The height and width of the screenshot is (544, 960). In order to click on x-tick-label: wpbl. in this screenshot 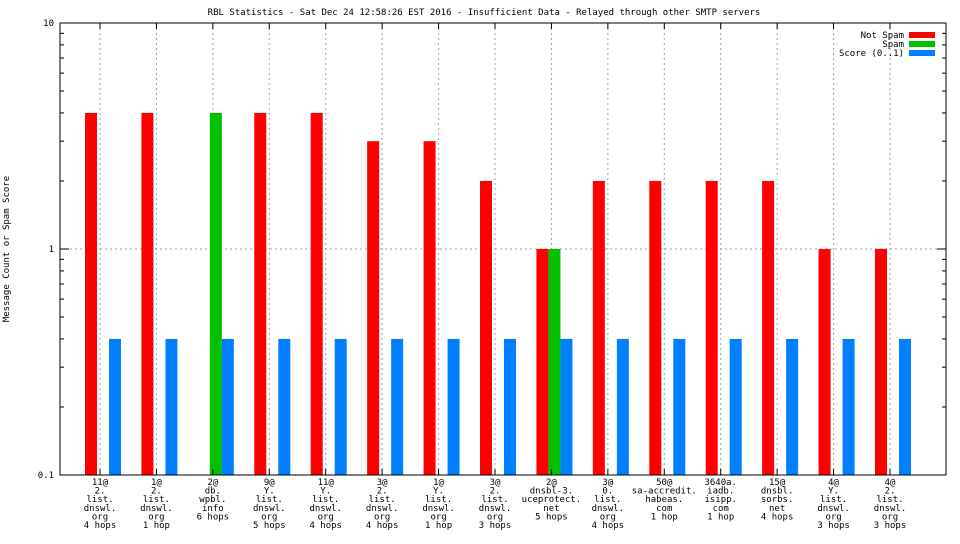, I will do `click(212, 500)`.